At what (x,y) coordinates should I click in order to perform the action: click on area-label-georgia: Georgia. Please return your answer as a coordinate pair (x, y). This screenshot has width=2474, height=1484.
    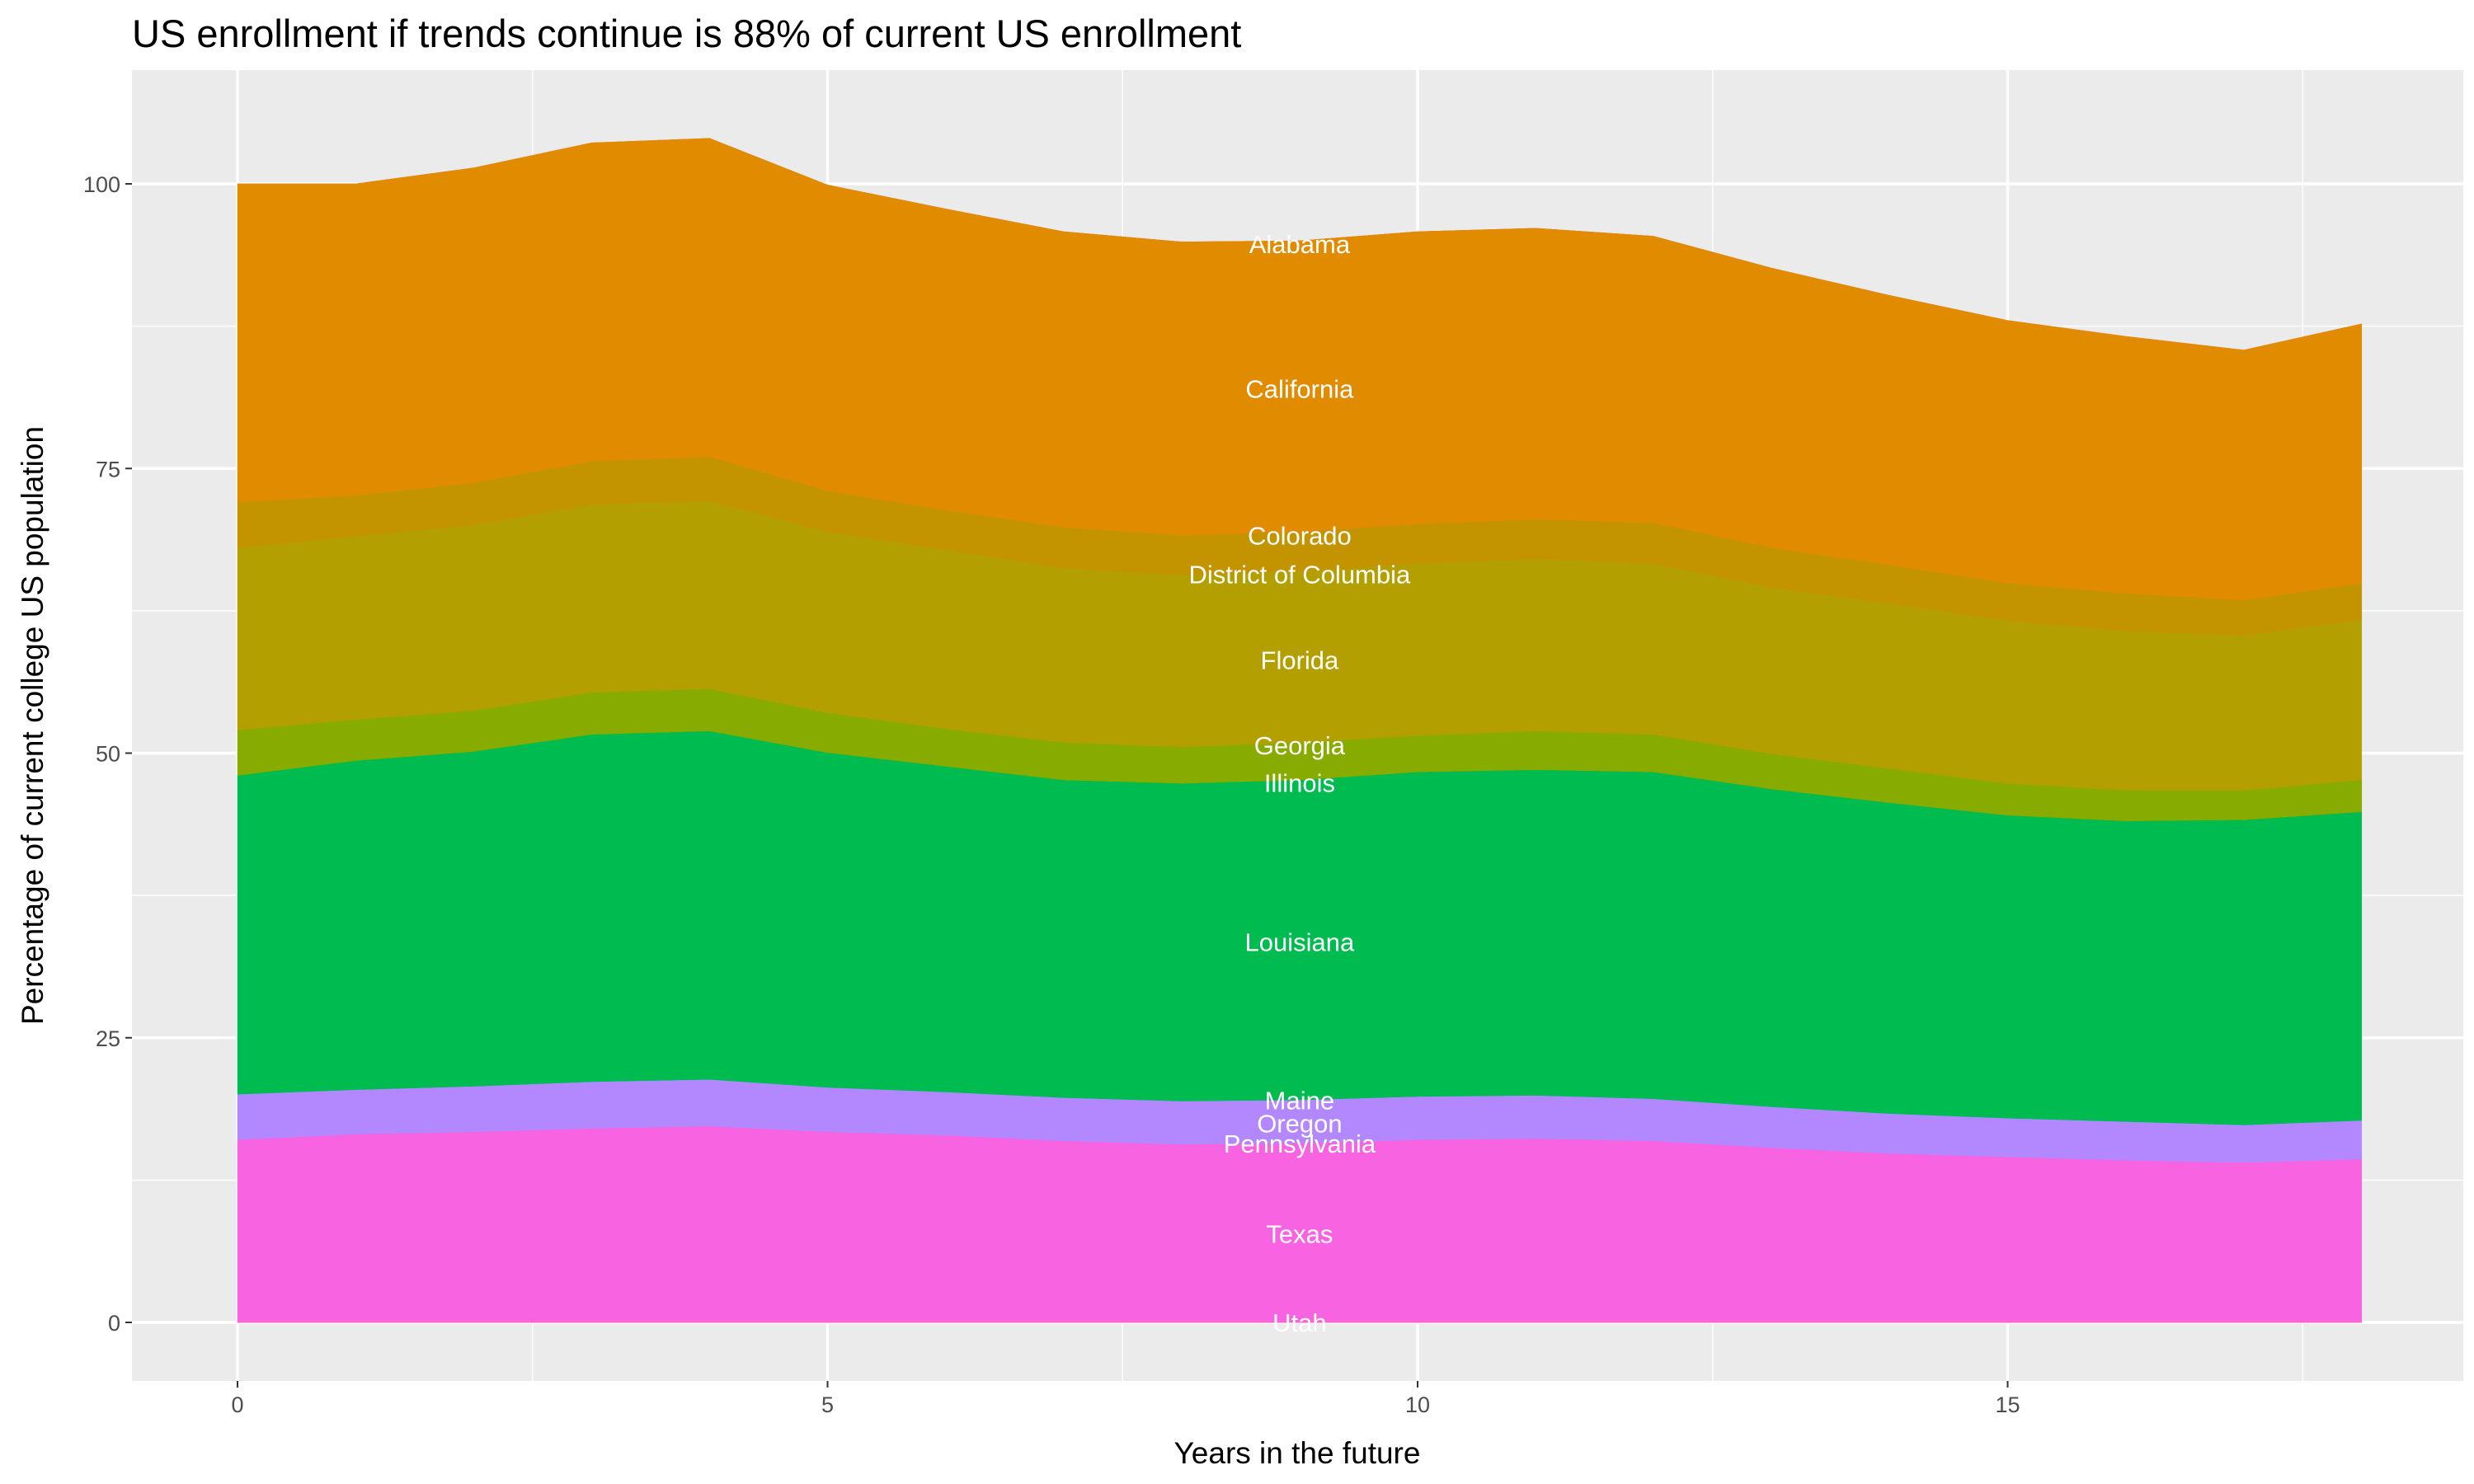
    Looking at the image, I should click on (1300, 745).